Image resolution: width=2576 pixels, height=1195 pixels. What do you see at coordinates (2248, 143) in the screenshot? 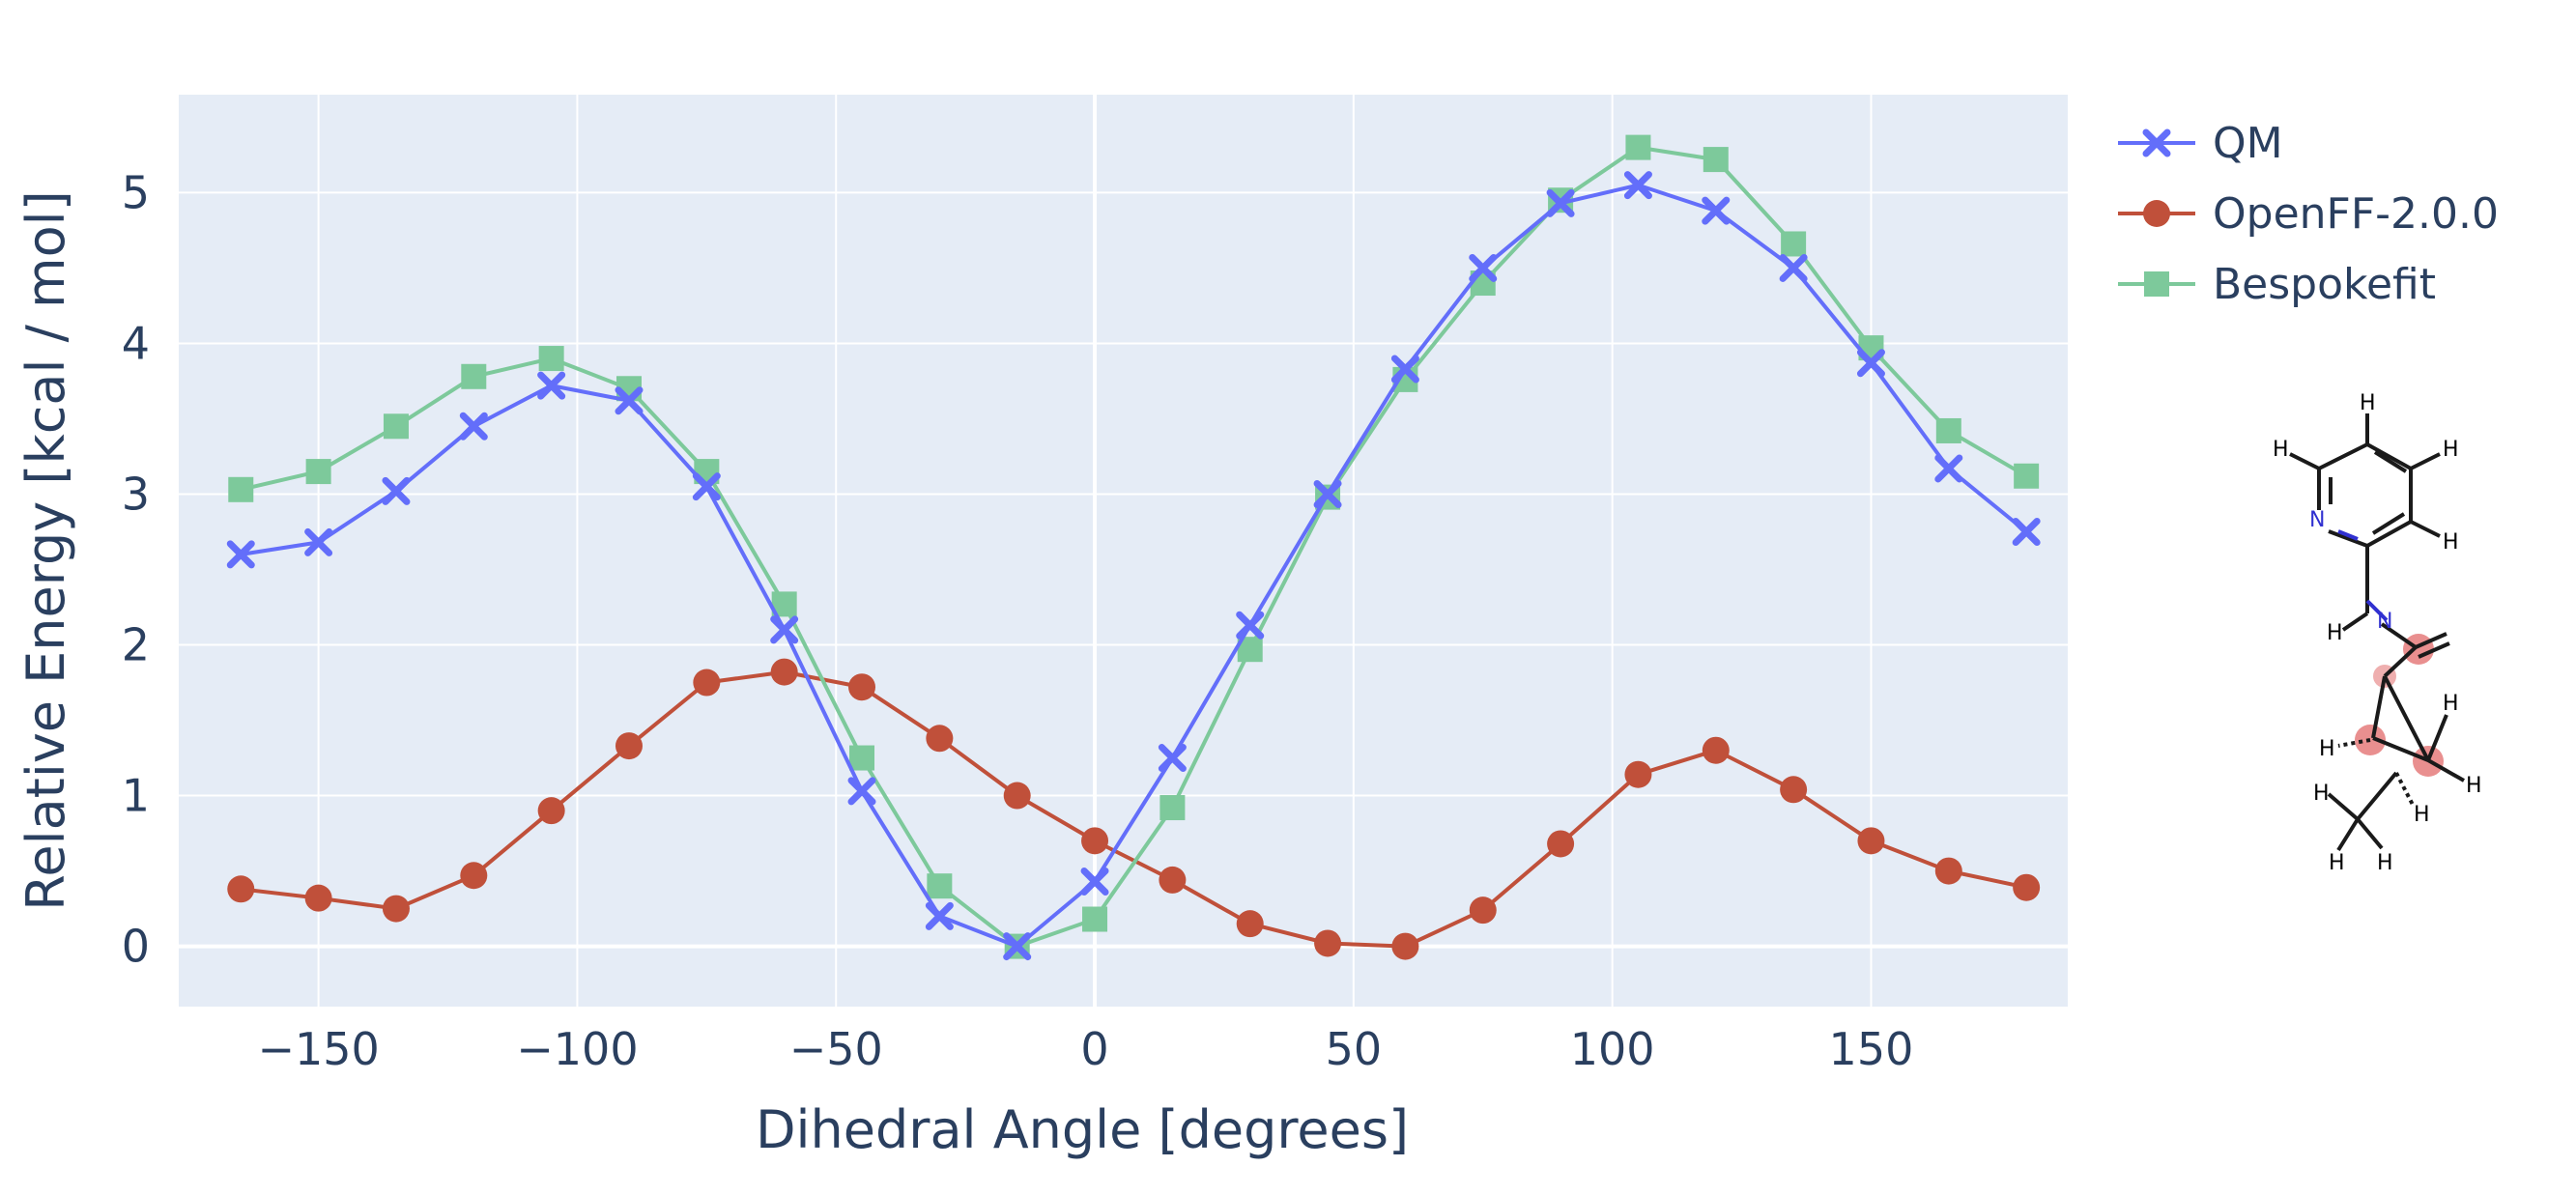
I see `legend-label: QM` at bounding box center [2248, 143].